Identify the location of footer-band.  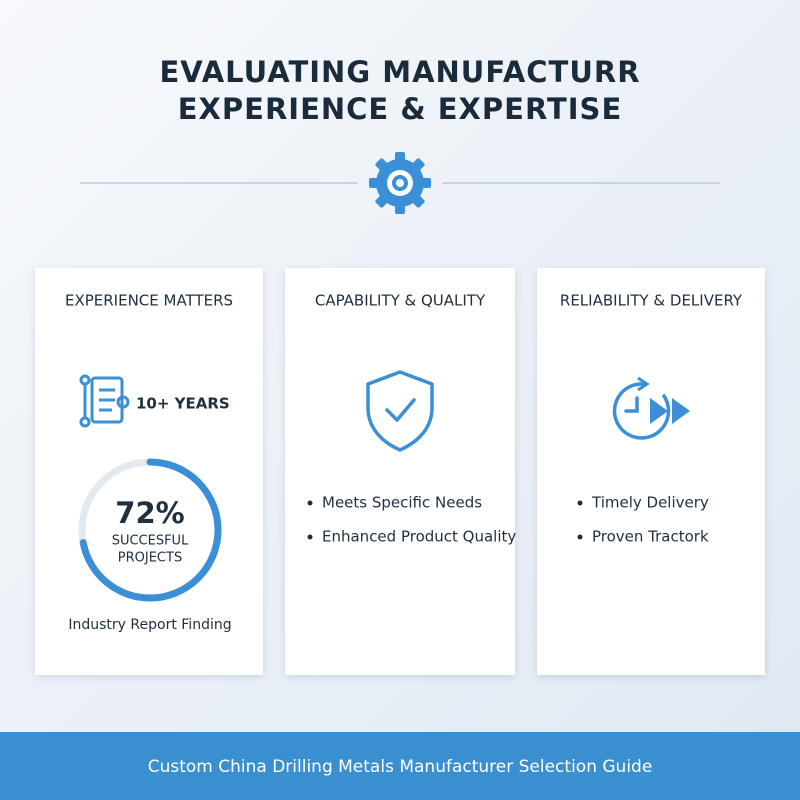
(400, 766).